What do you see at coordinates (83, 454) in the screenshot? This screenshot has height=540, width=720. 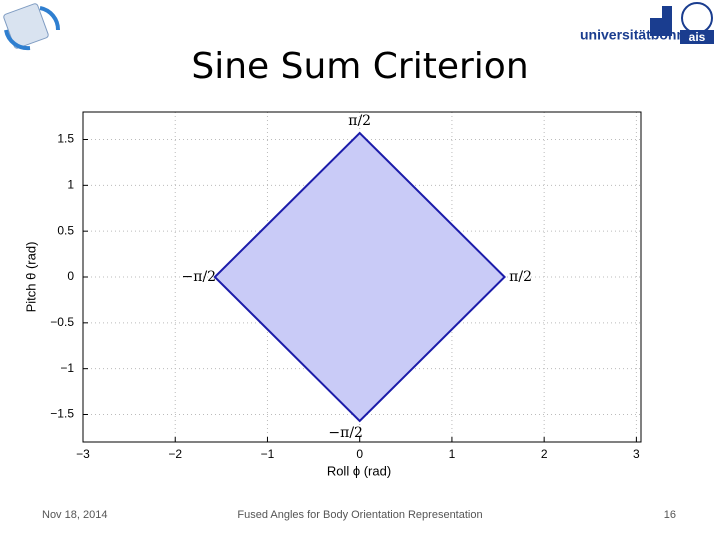 I see `x-tick-label: −3` at bounding box center [83, 454].